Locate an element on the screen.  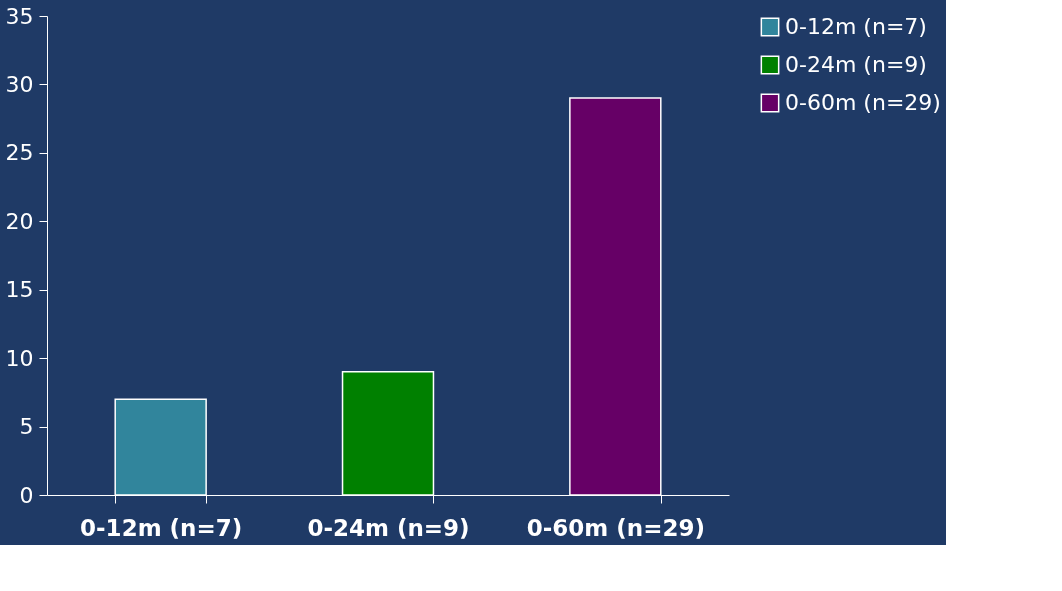
y-tick-label: 30 is located at coordinates (19, 84).